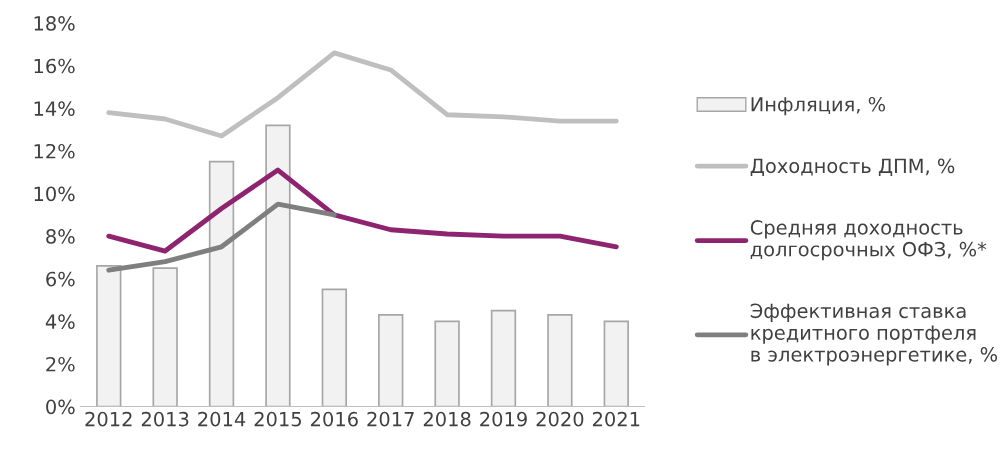 This screenshot has width=1007, height=462. Describe the element at coordinates (60, 407) in the screenshot. I see `y-tick-label: 0%` at that location.